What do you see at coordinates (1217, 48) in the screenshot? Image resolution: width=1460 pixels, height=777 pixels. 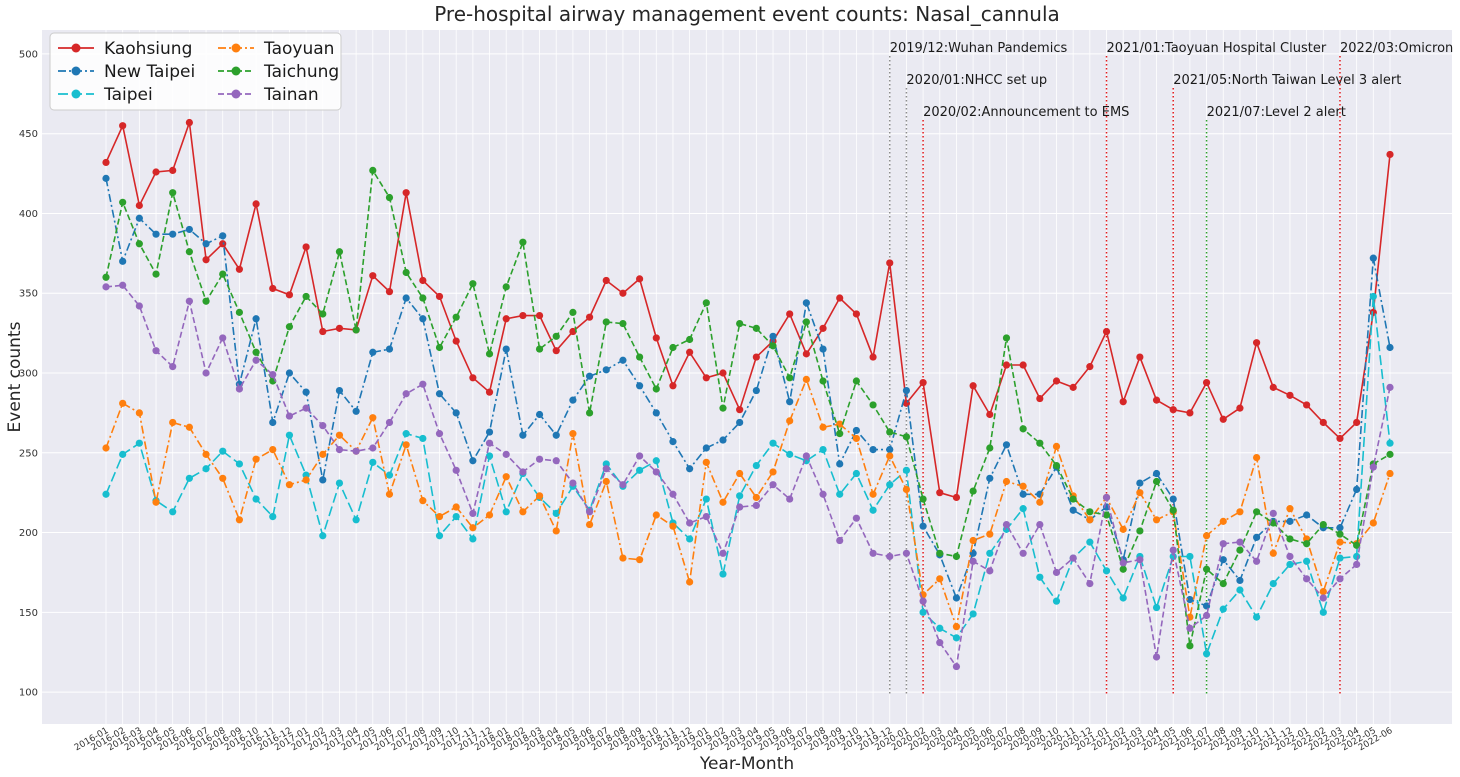 I see `event-label: 2021/01:Taoyuan Hospital Cluster` at bounding box center [1217, 48].